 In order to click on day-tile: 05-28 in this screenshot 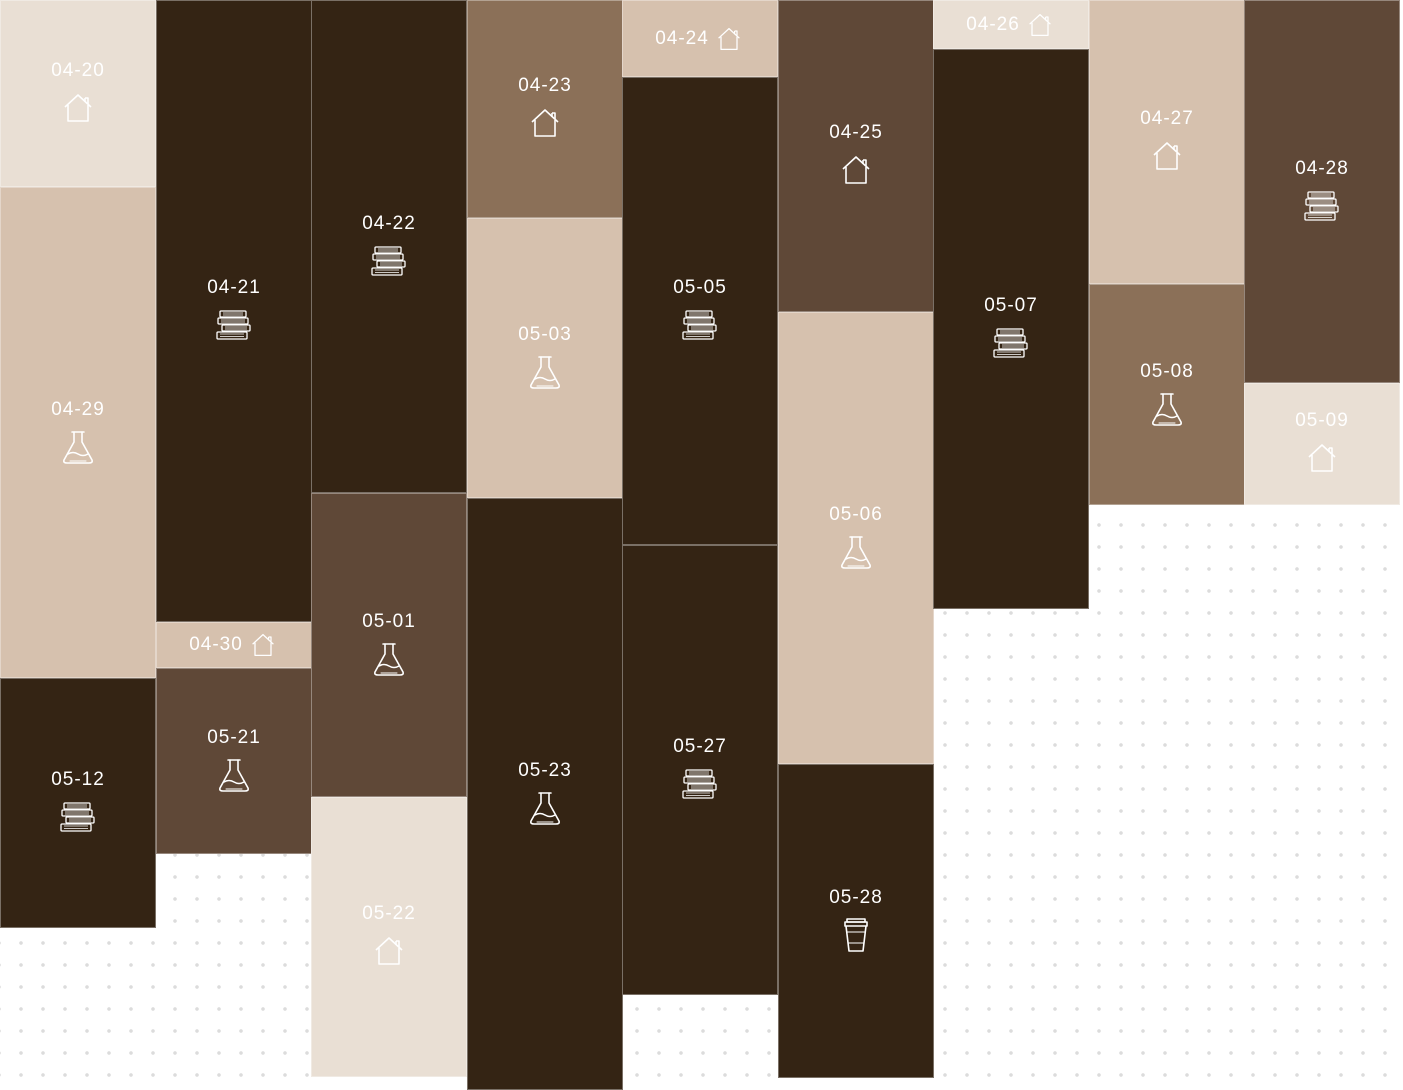, I will do `click(856, 921)`.